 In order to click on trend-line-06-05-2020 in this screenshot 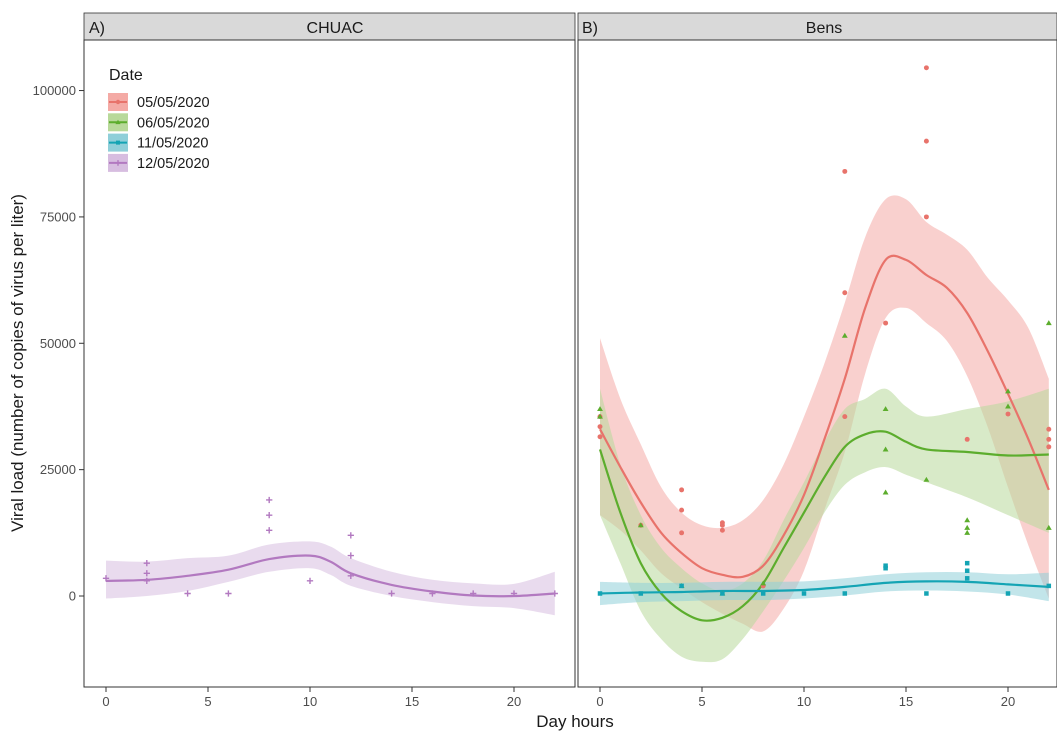, I will do `click(823, 526)`.